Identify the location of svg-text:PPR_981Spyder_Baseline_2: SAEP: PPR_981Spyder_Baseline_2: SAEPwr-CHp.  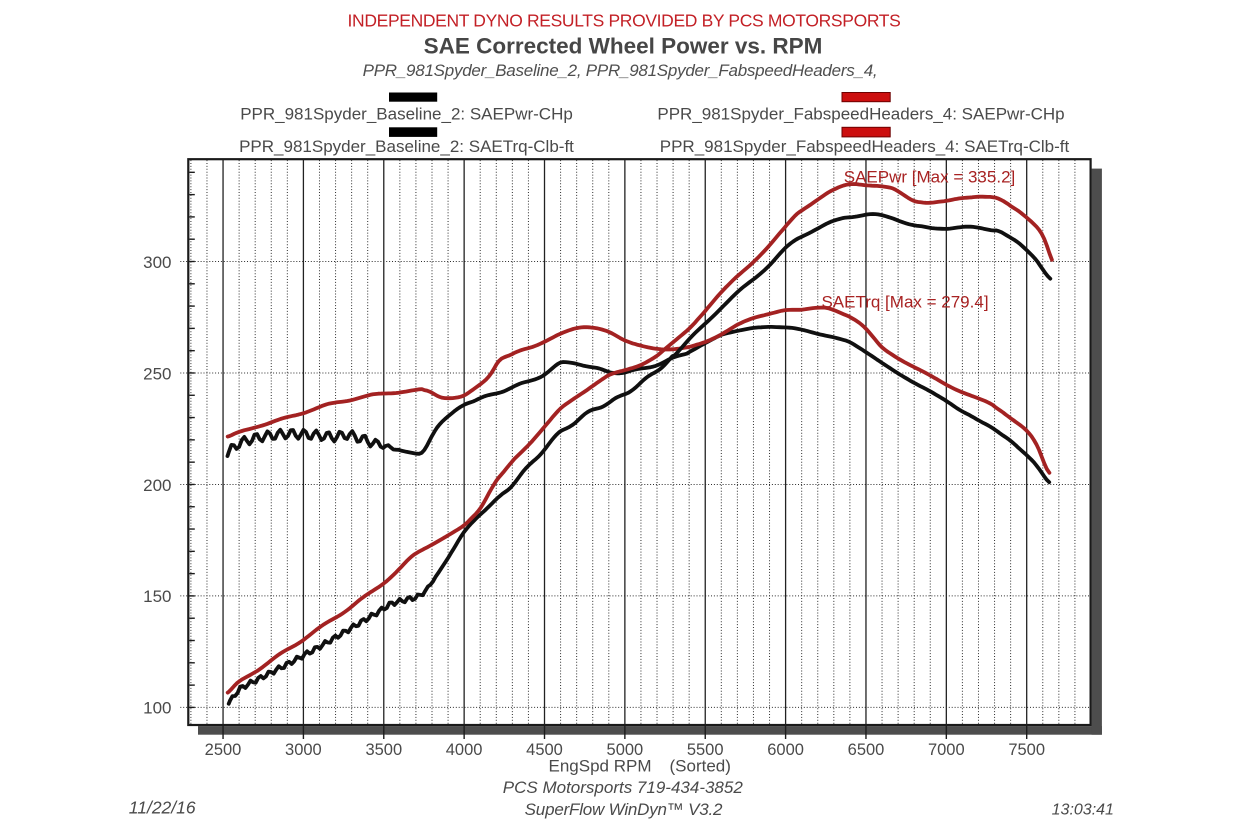
(406, 114).